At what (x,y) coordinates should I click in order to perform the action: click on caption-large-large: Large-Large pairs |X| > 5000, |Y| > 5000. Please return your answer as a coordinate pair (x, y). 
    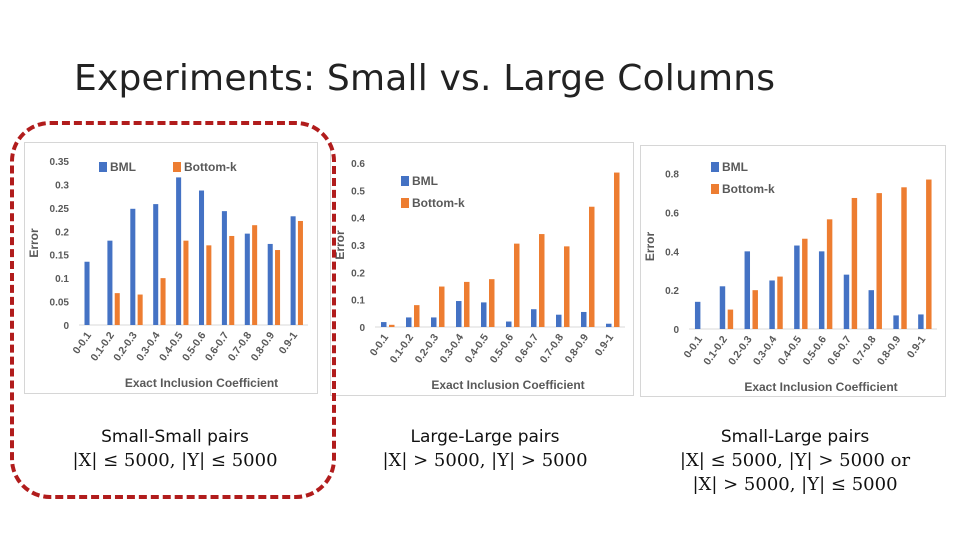
    Looking at the image, I should click on (485, 449).